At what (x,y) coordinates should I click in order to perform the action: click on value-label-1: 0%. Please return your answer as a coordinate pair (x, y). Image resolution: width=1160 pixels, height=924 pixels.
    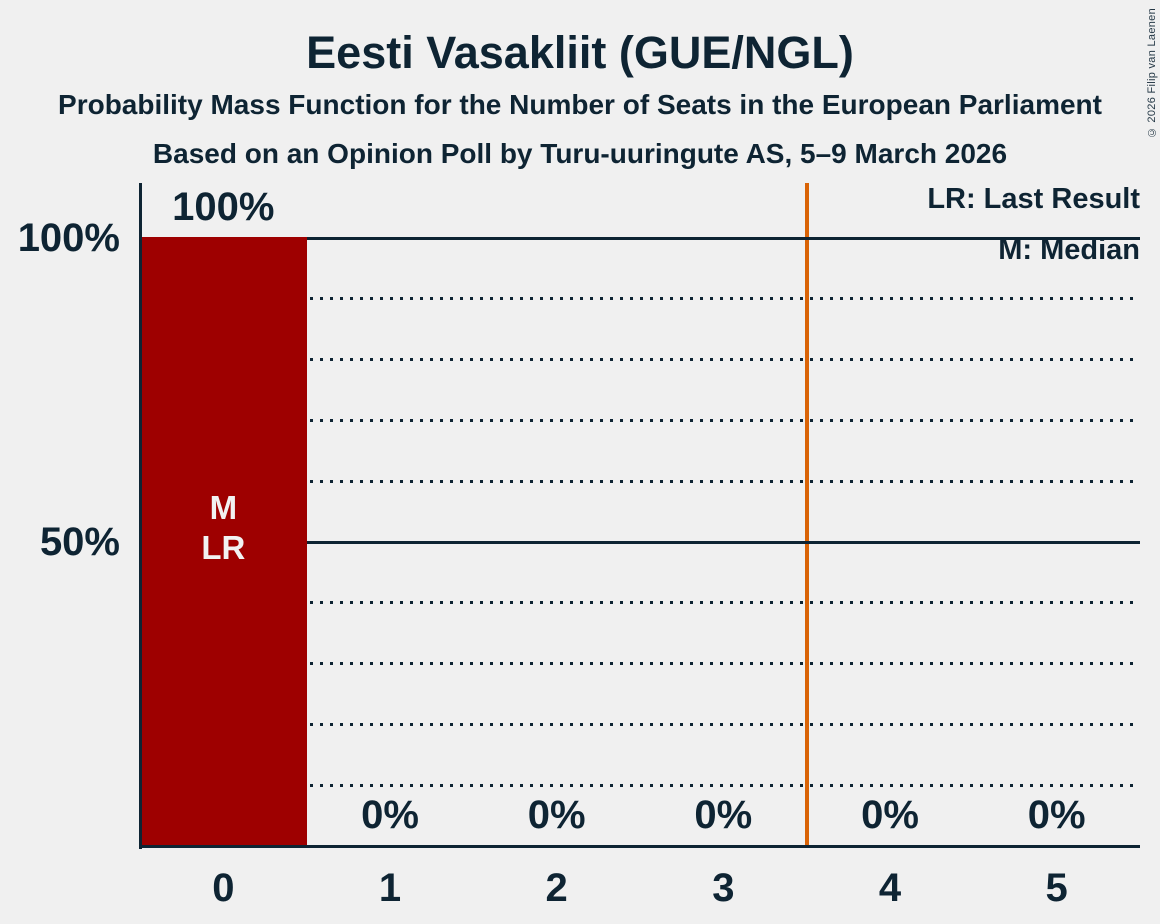
    Looking at the image, I should click on (390, 815).